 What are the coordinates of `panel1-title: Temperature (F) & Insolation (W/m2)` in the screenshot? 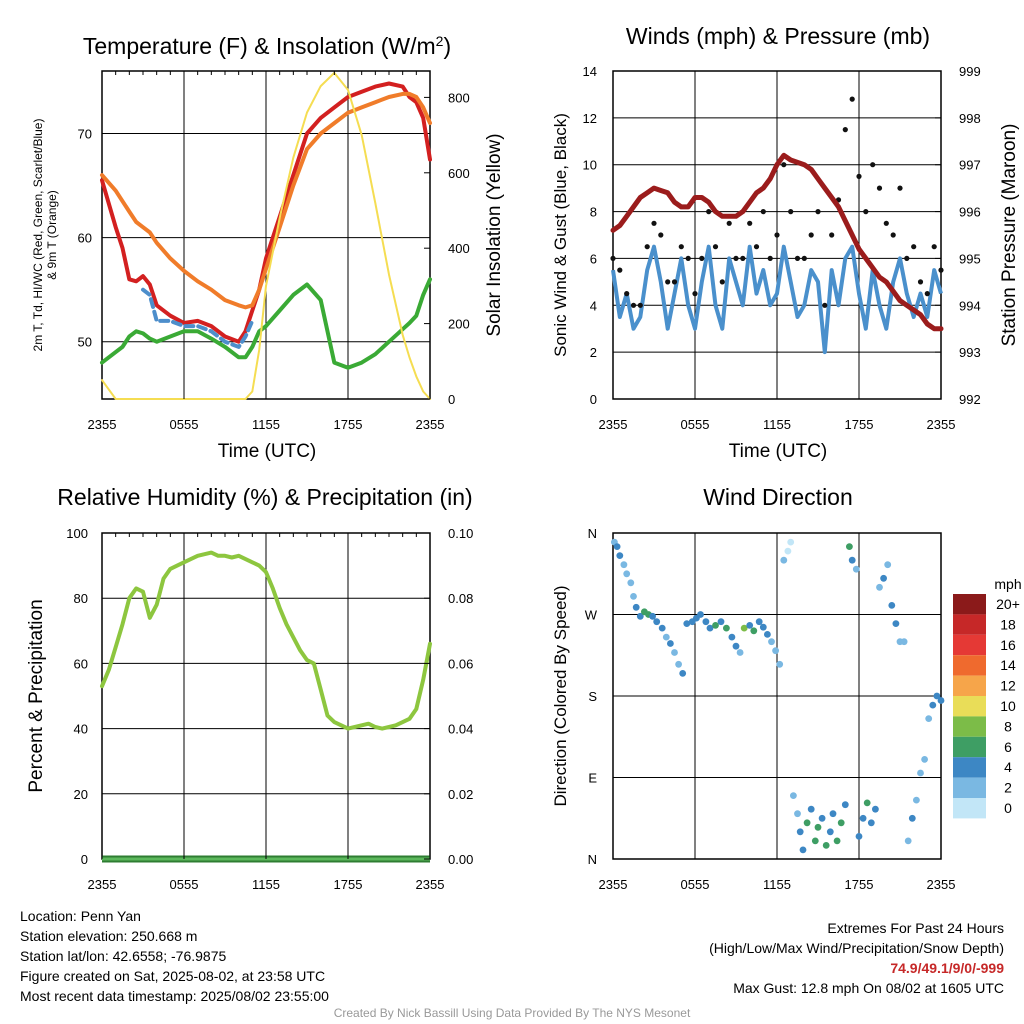 It's located at (267, 46).